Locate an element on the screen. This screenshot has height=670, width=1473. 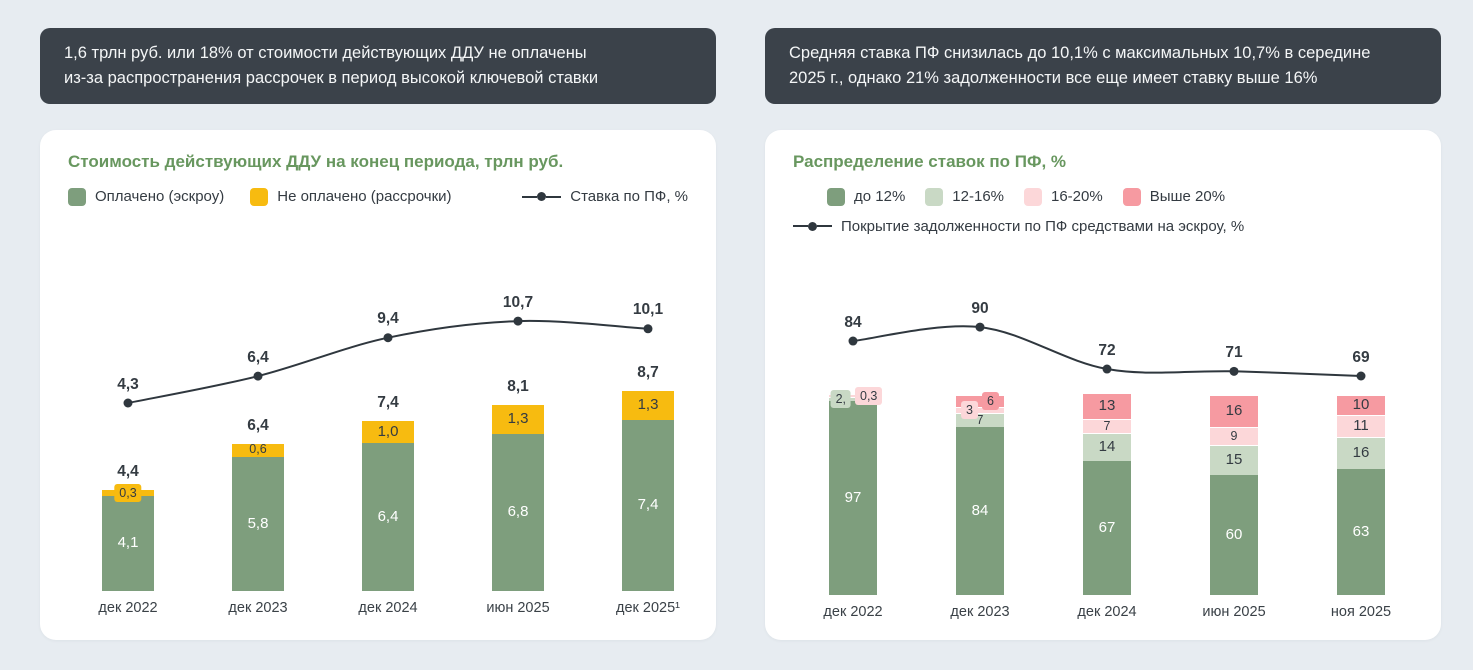
legend-item-paid: Оплачено (эскроу) is located at coordinates (146, 196).